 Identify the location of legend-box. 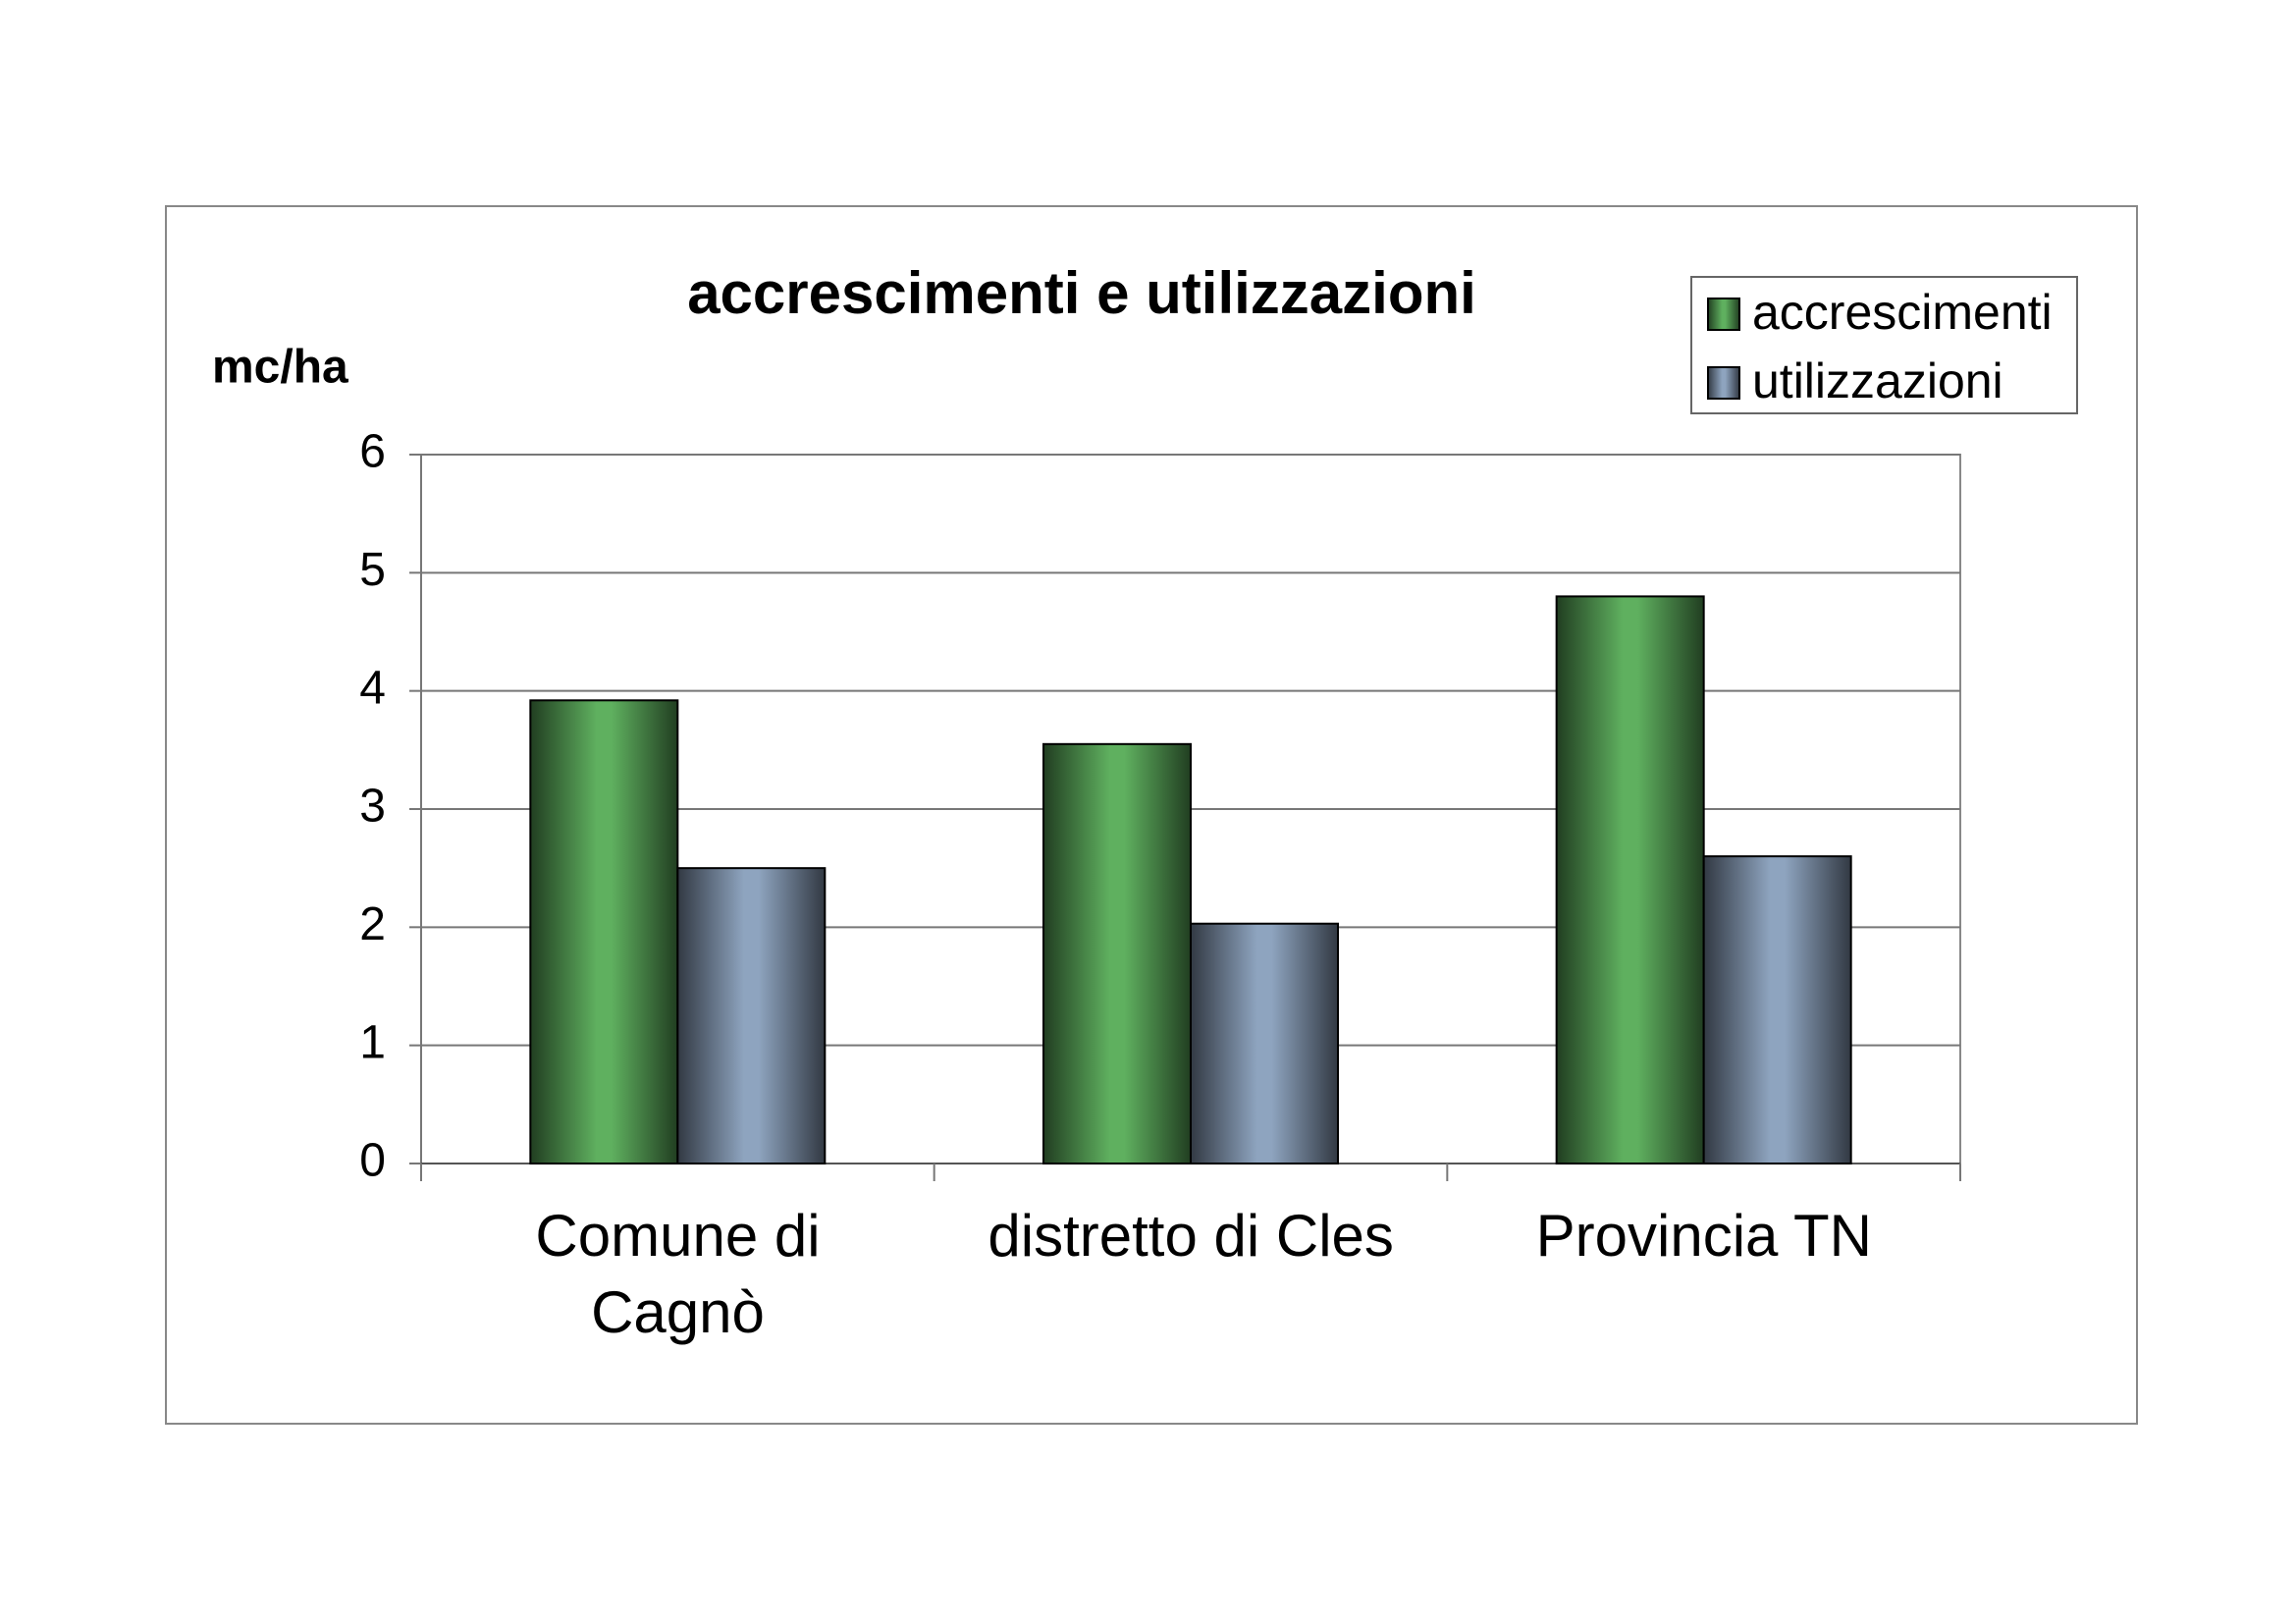
(1884, 345).